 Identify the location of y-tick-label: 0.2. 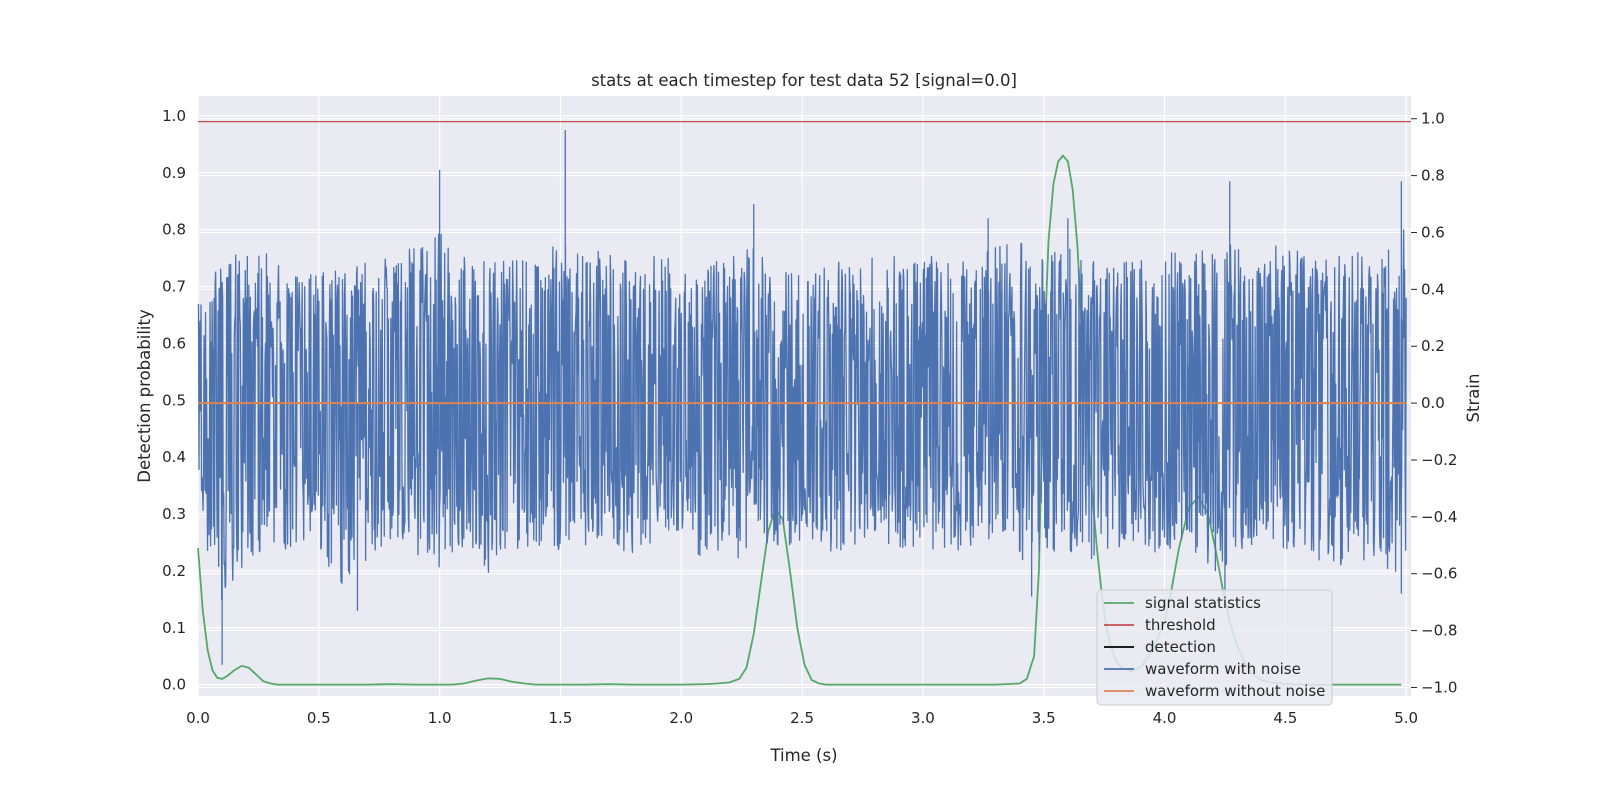
(174, 571).